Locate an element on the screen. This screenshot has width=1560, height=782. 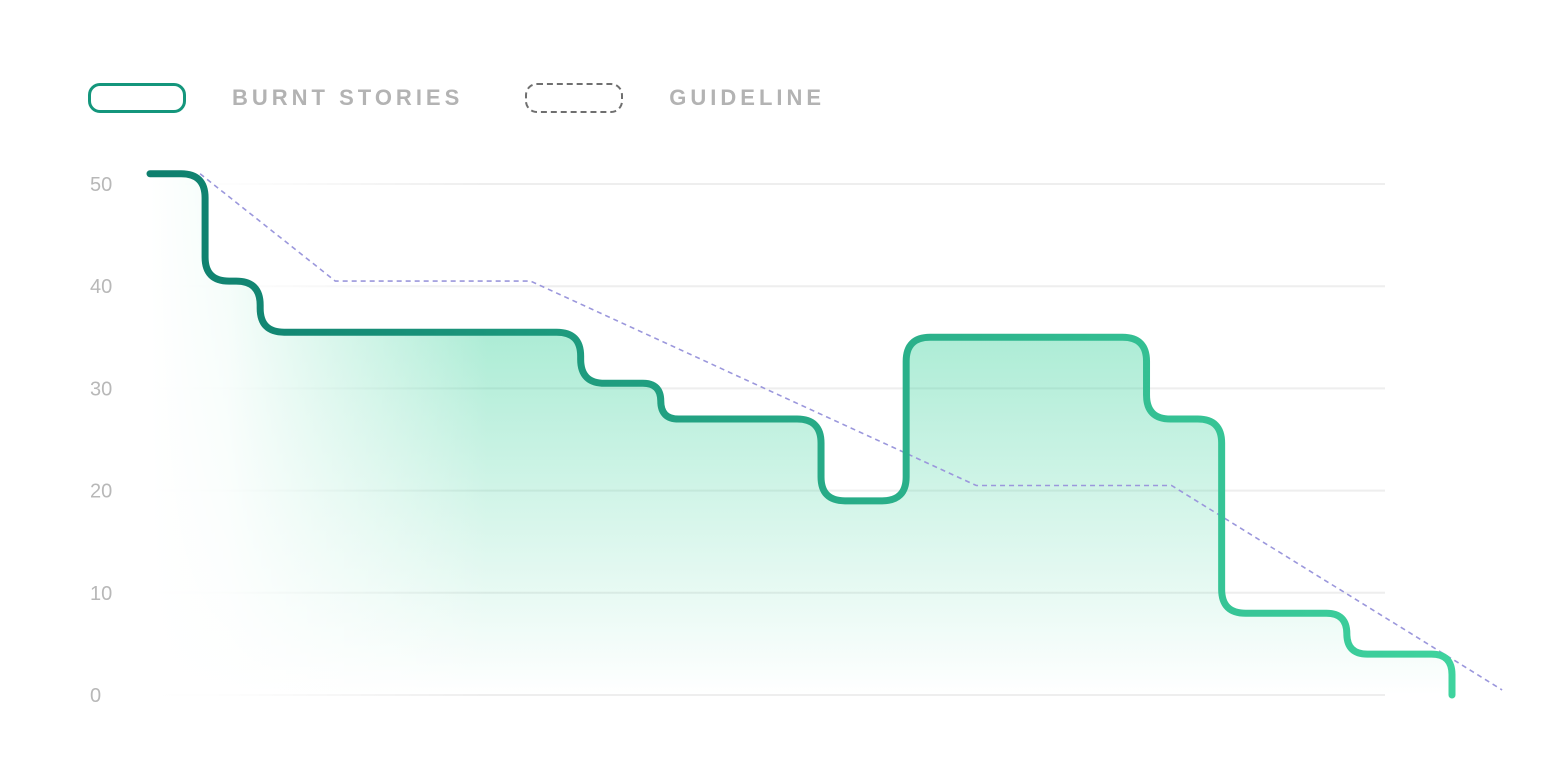
y-tick-label-50: 50 is located at coordinates (101, 185).